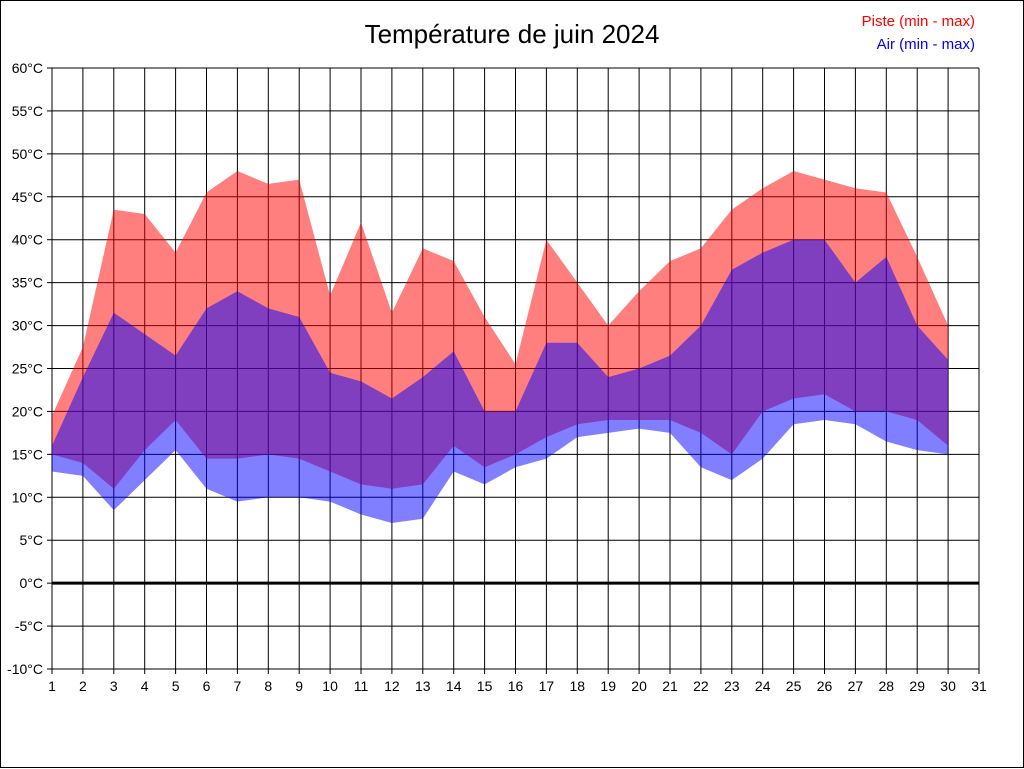 The image size is (1024, 769). What do you see at coordinates (27, 111) in the screenshot?
I see `y-tick-label: 55°C` at bounding box center [27, 111].